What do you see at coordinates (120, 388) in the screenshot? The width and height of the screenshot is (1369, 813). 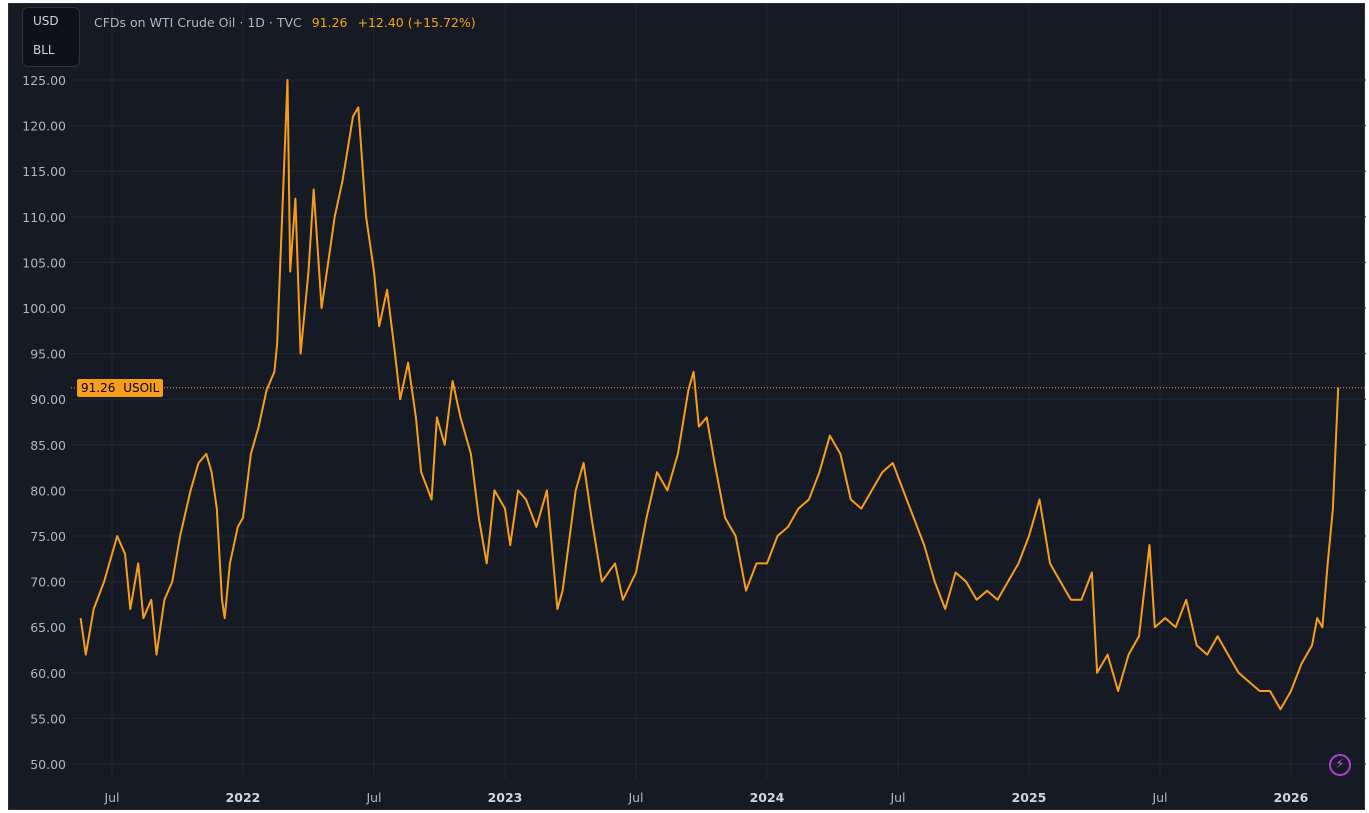 I see `current-price-label: 91.26 USOIL` at bounding box center [120, 388].